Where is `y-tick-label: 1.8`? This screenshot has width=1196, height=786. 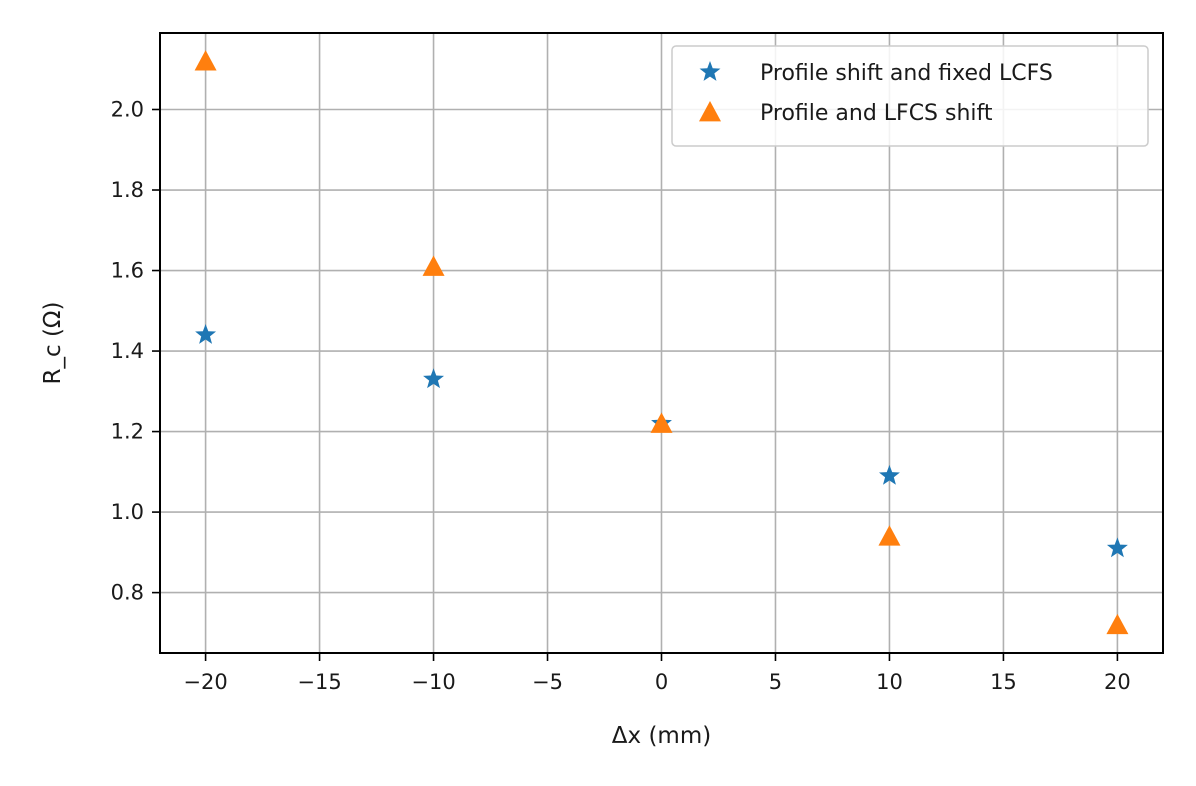 y-tick-label: 1.8 is located at coordinates (127, 190).